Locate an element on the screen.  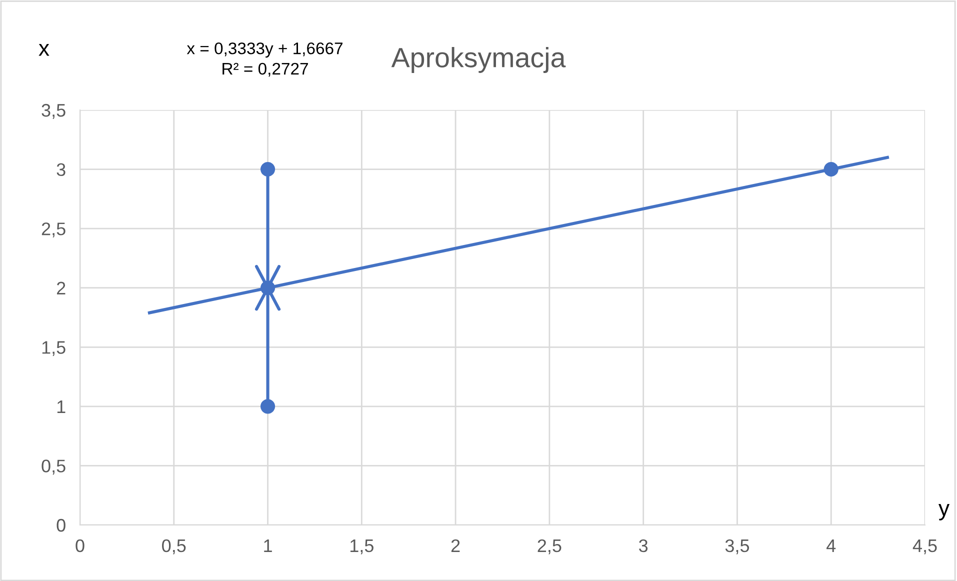
x-tick-label: 1,5 is located at coordinates (362, 547).